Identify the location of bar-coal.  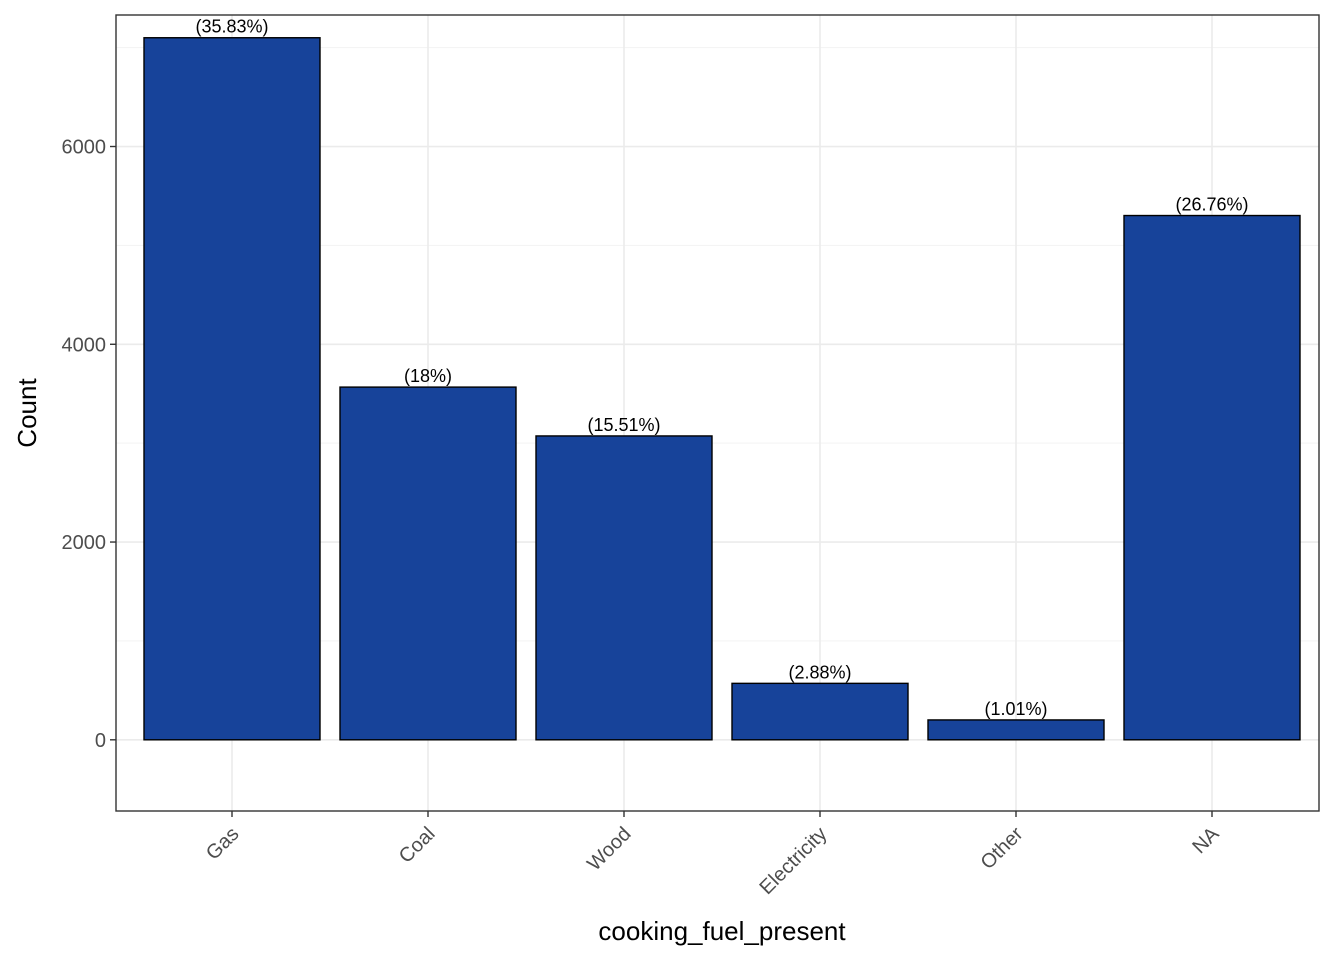
(428, 563).